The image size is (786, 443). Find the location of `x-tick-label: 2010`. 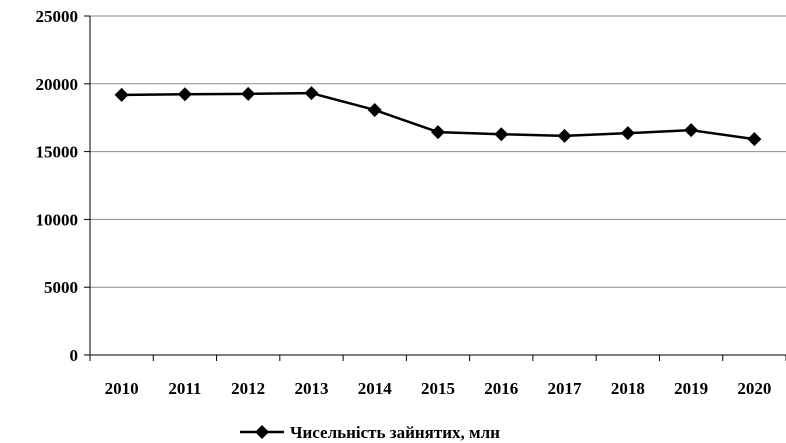

x-tick-label: 2010 is located at coordinates (122, 388).